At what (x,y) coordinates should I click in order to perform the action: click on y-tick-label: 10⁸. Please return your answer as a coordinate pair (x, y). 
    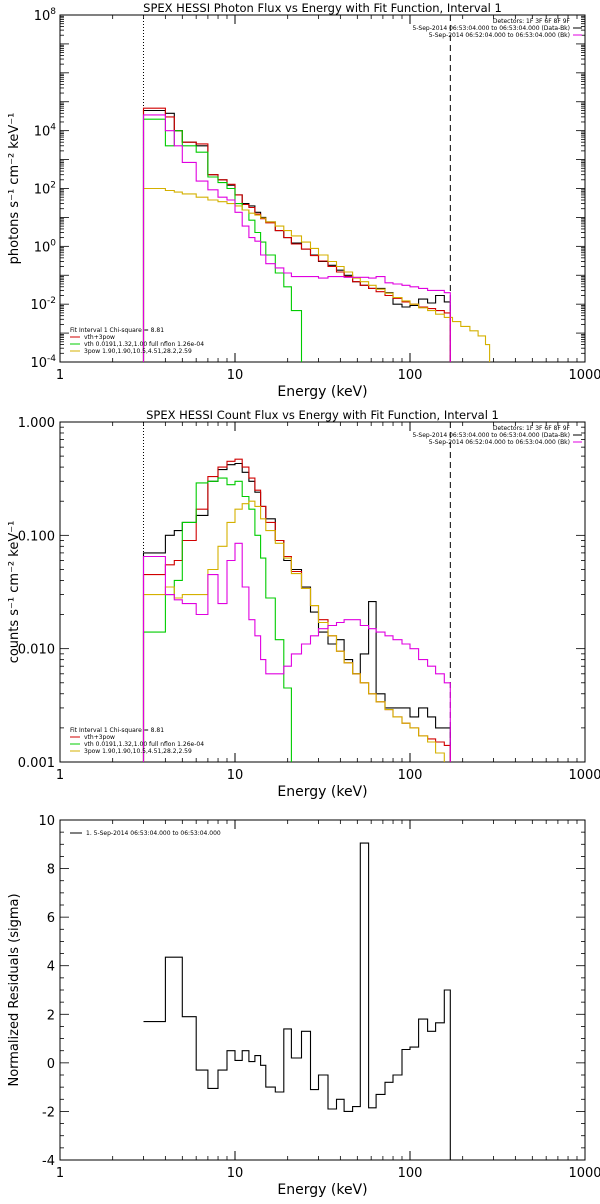
    Looking at the image, I should click on (45, 15).